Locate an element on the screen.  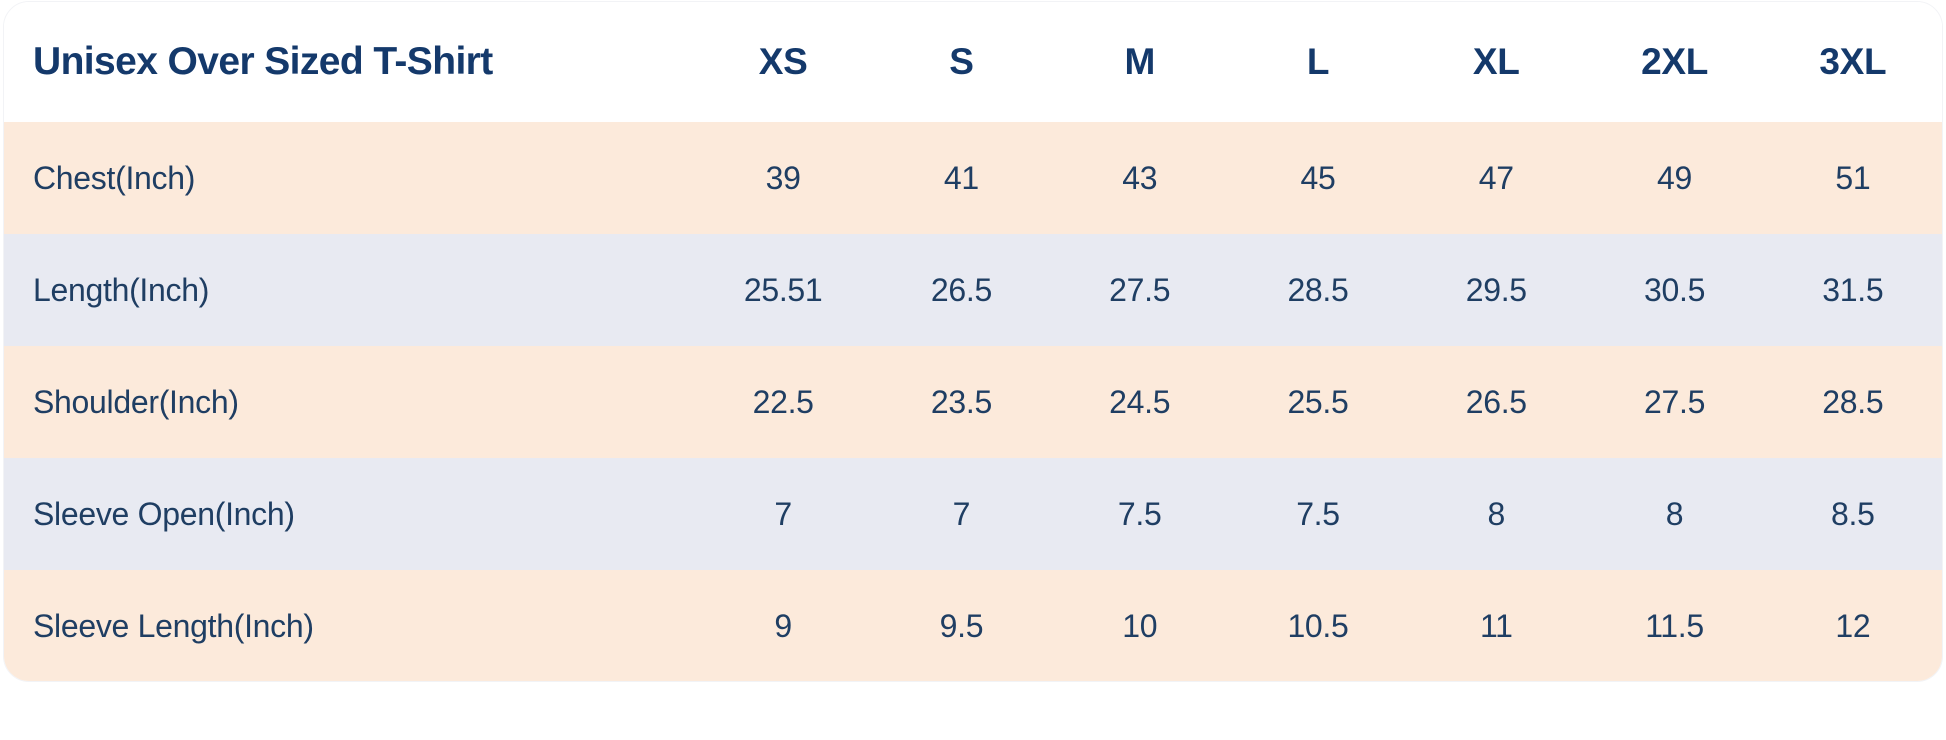
cell-value: 10 is located at coordinates (1140, 625).